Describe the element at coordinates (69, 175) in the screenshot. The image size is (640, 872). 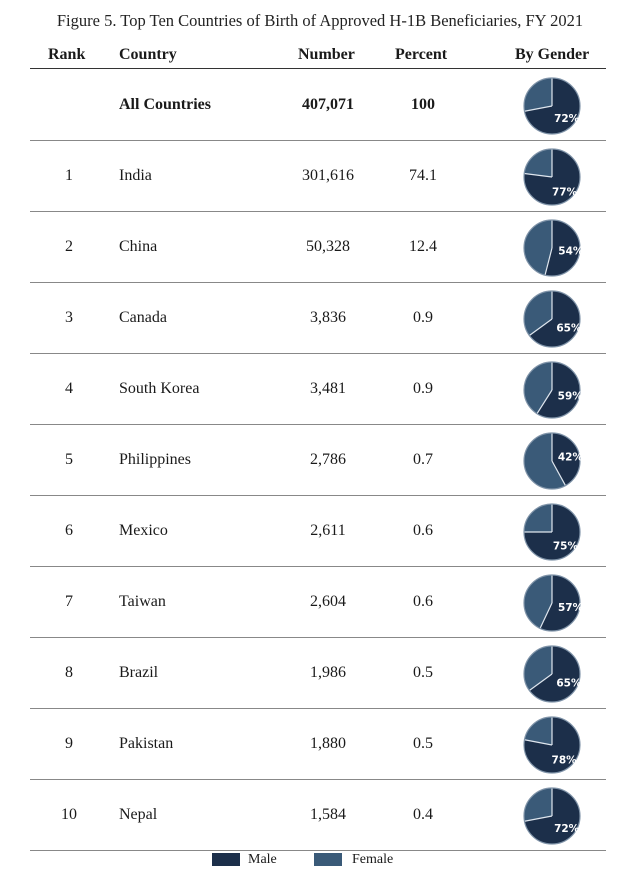
I see `rank-cell: 1` at that location.